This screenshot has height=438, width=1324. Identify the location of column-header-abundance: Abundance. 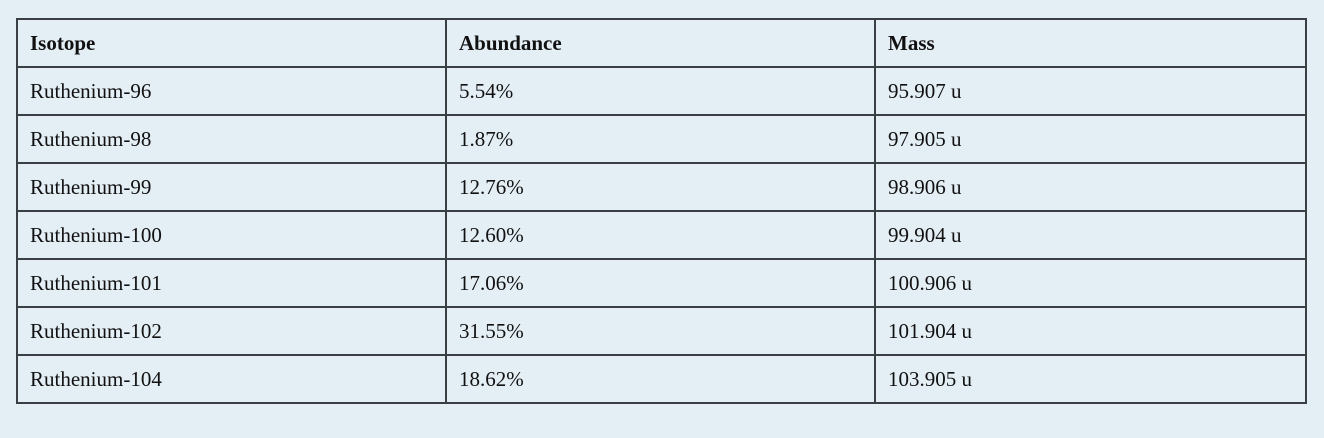
(660, 43).